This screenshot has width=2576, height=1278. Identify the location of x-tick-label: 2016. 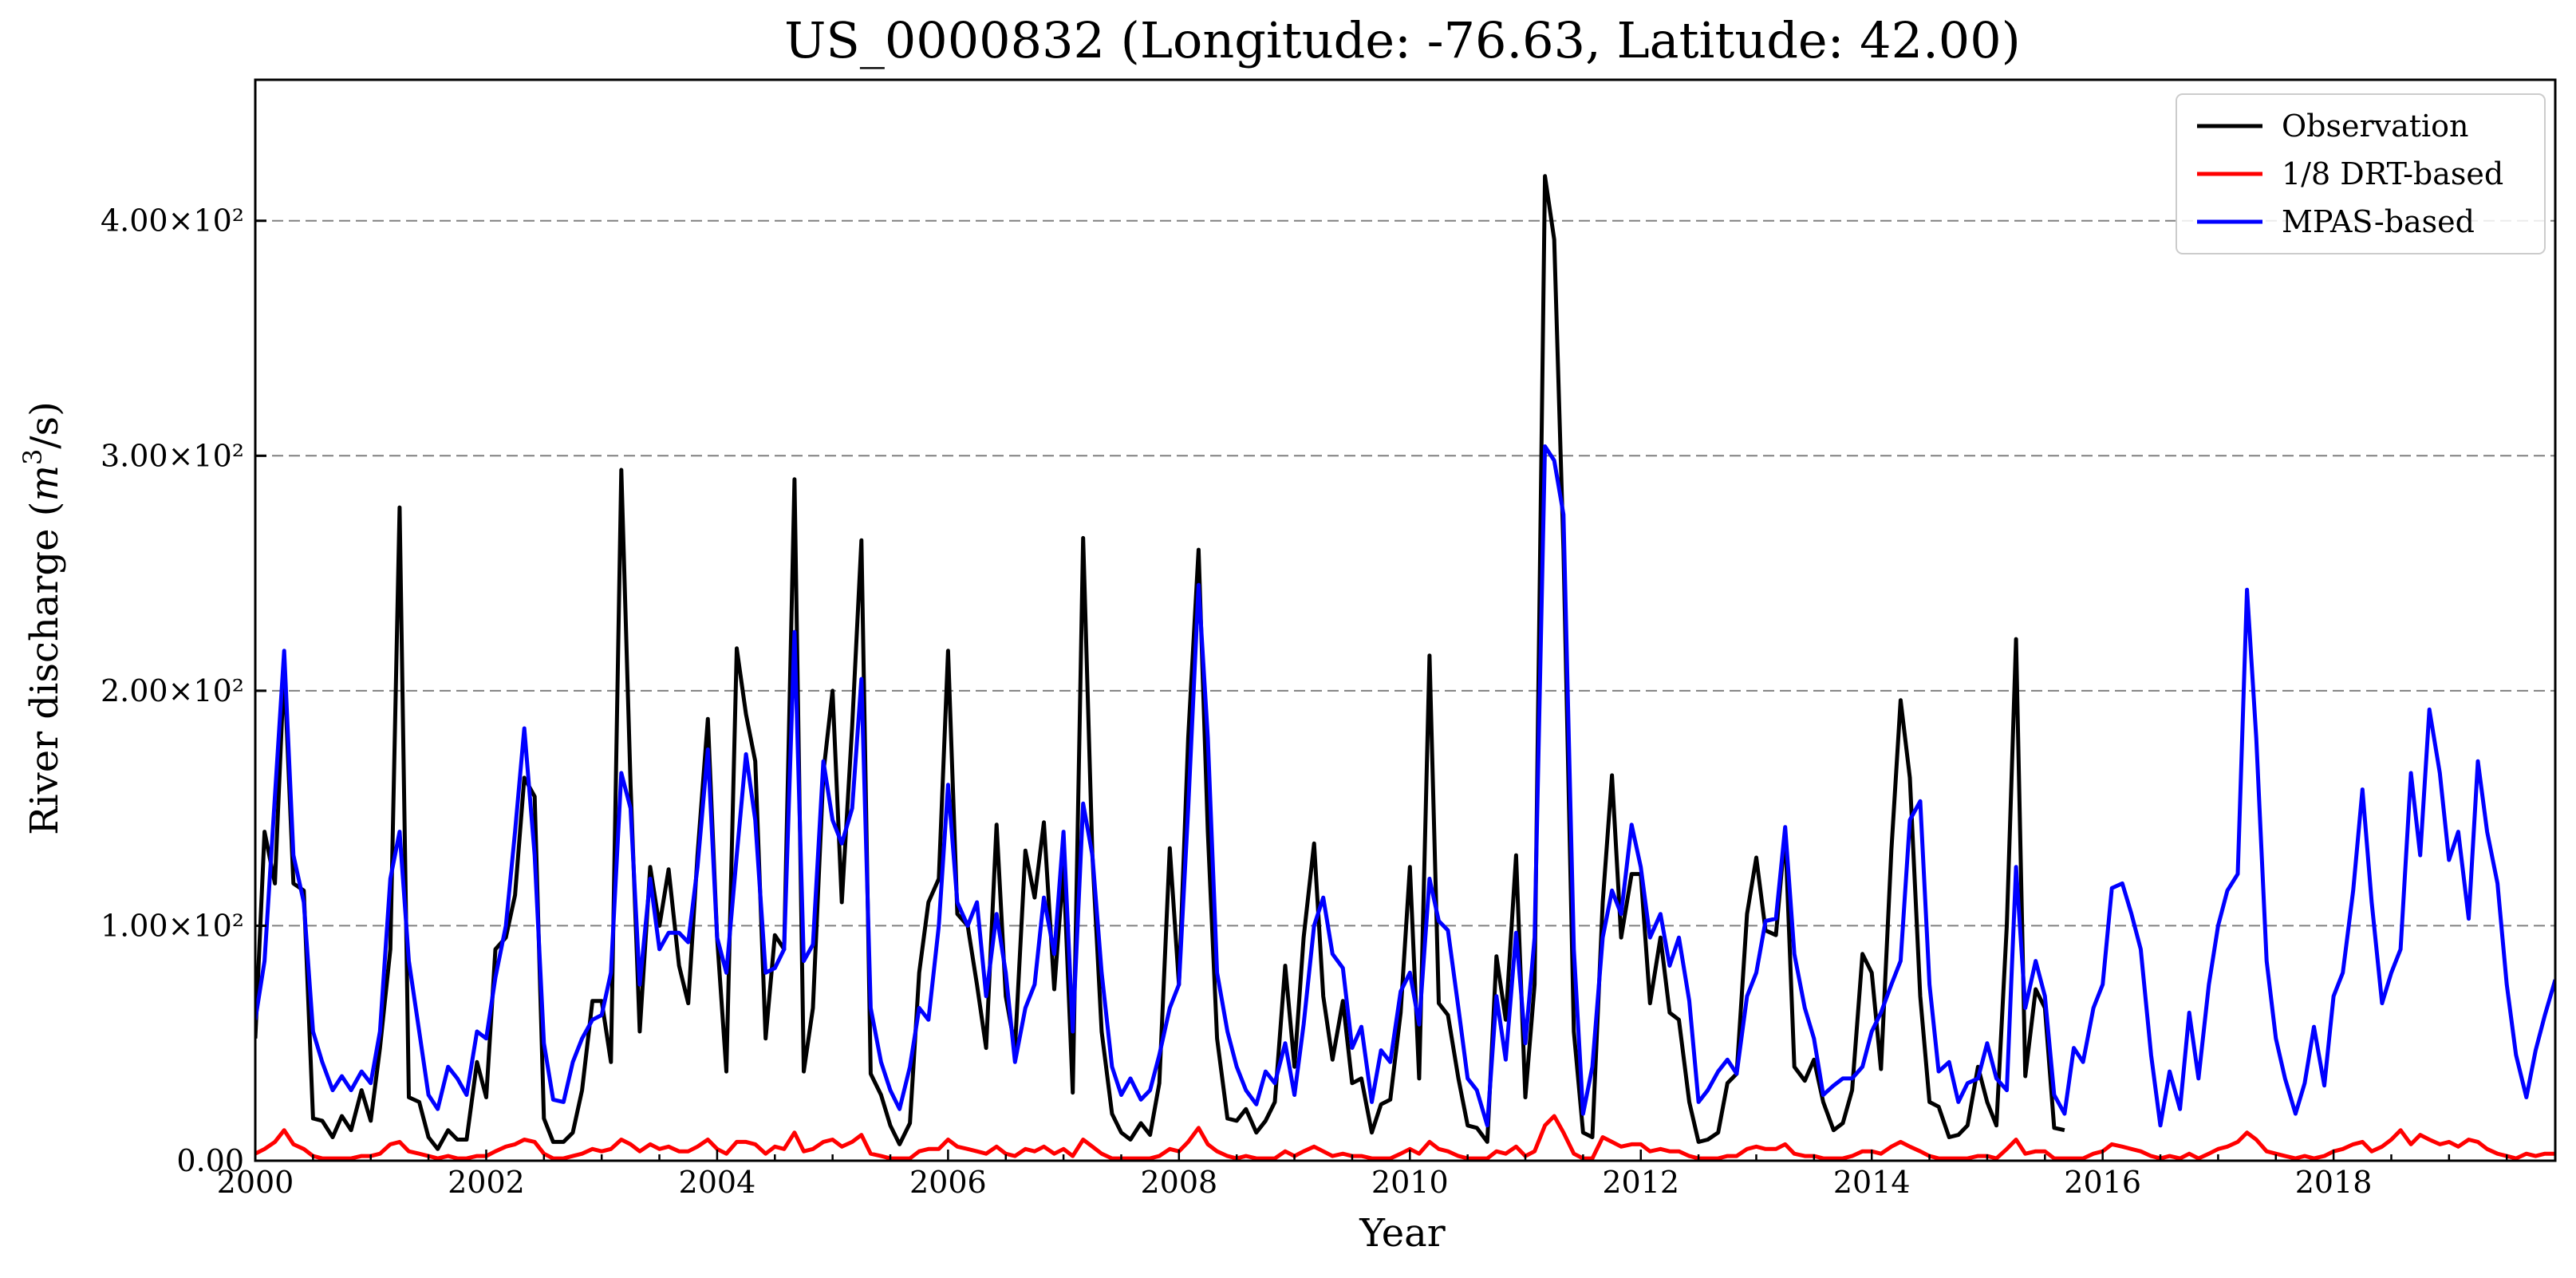
(2103, 1183).